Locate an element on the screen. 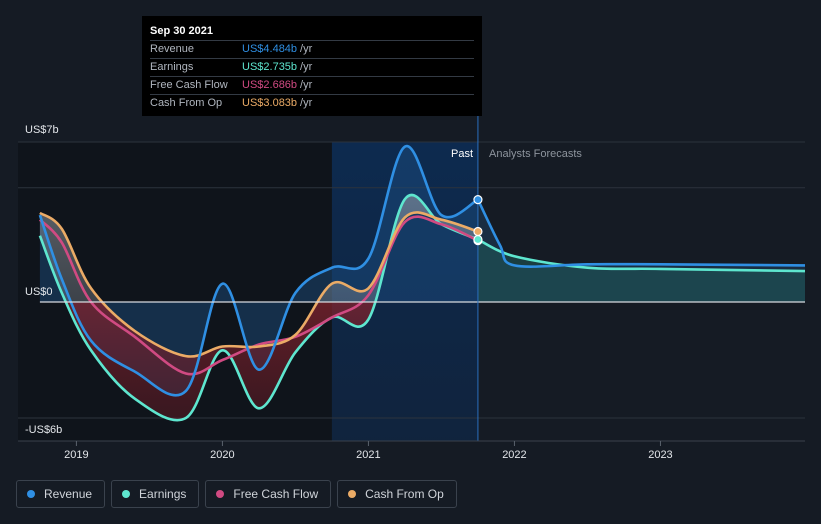  earnings-forecast-fill is located at coordinates (641, 270).